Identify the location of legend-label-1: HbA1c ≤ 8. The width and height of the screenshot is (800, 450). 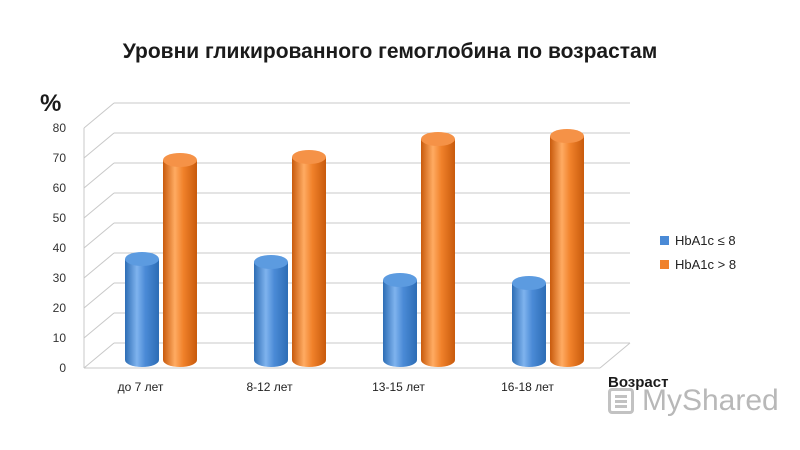
(705, 240).